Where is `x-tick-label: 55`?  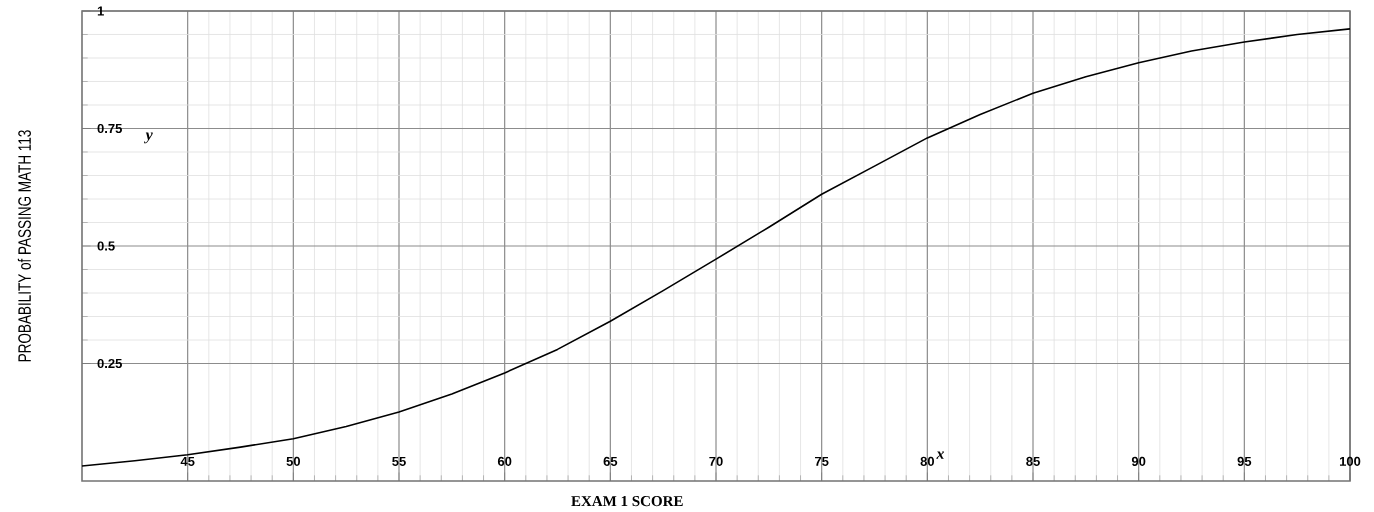
x-tick-label: 55 is located at coordinates (399, 461).